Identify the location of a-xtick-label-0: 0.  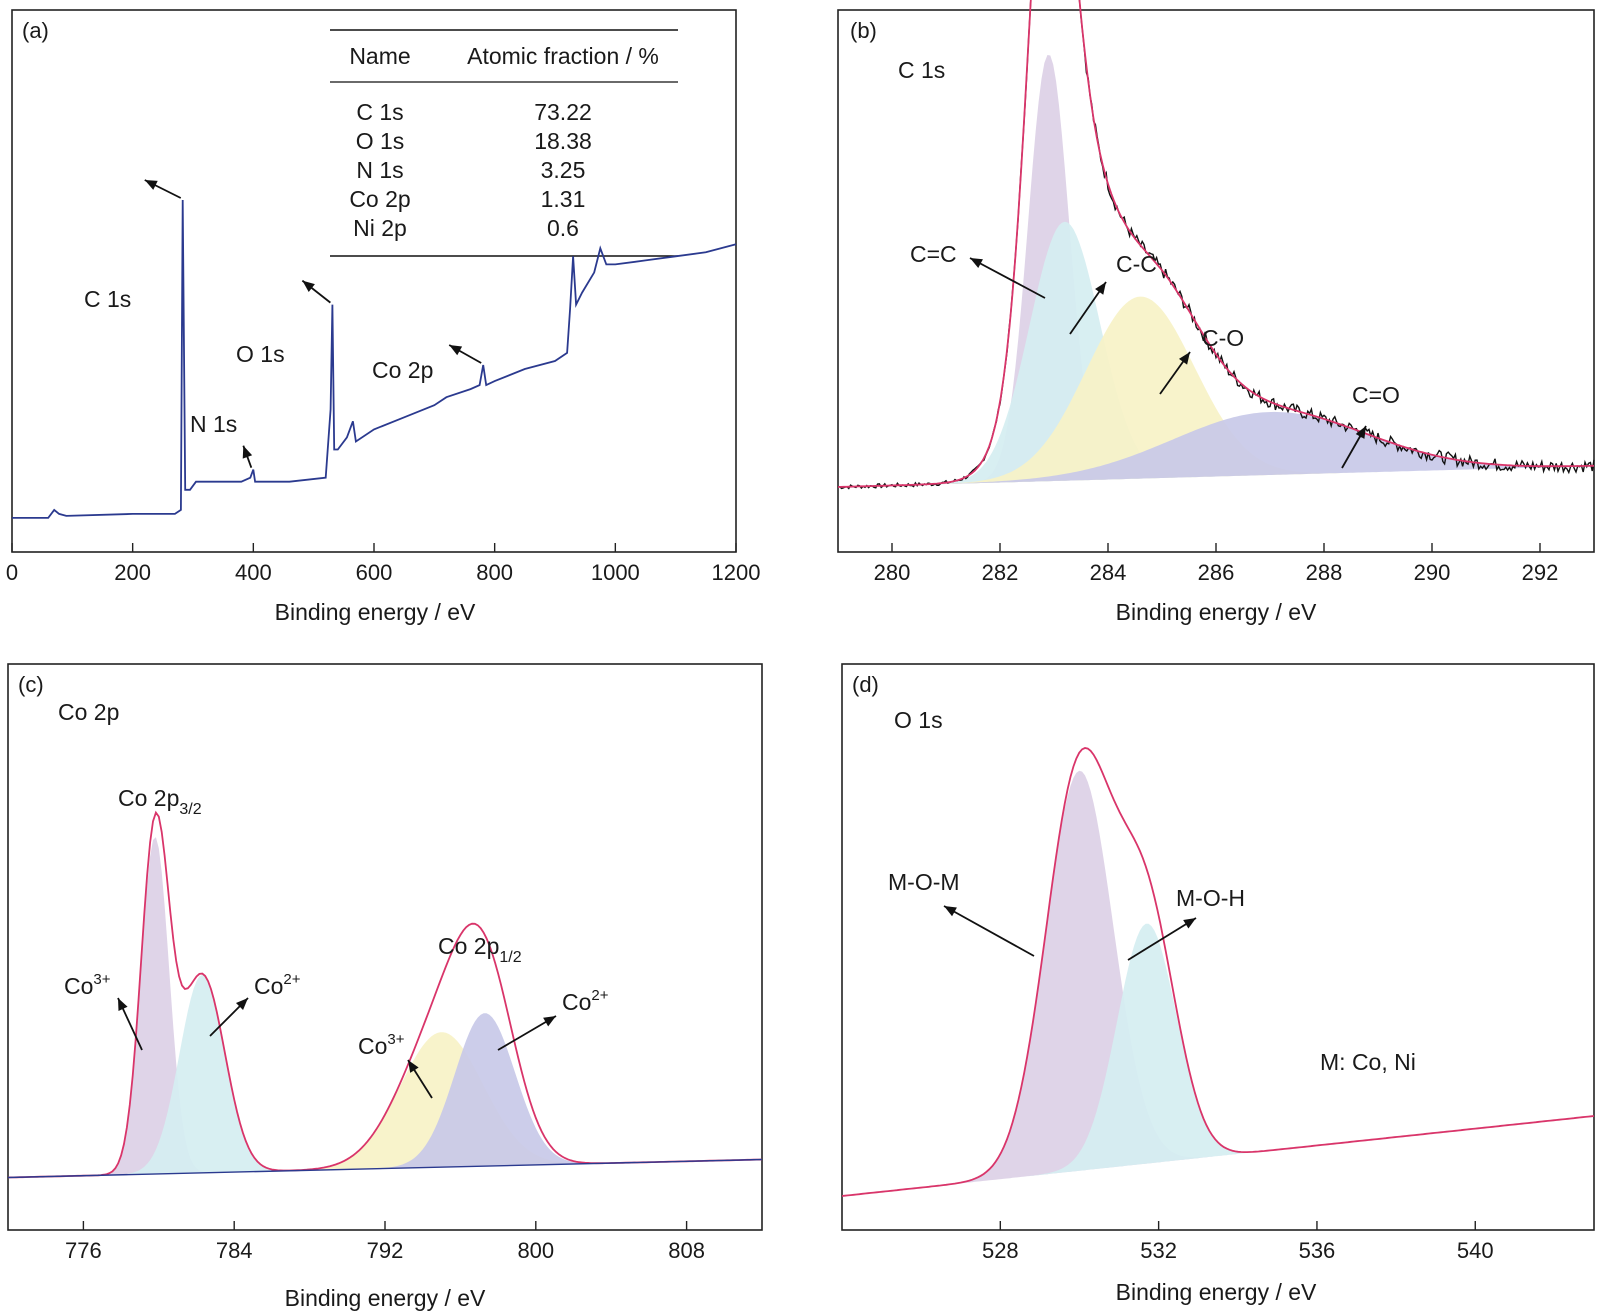
(12, 572).